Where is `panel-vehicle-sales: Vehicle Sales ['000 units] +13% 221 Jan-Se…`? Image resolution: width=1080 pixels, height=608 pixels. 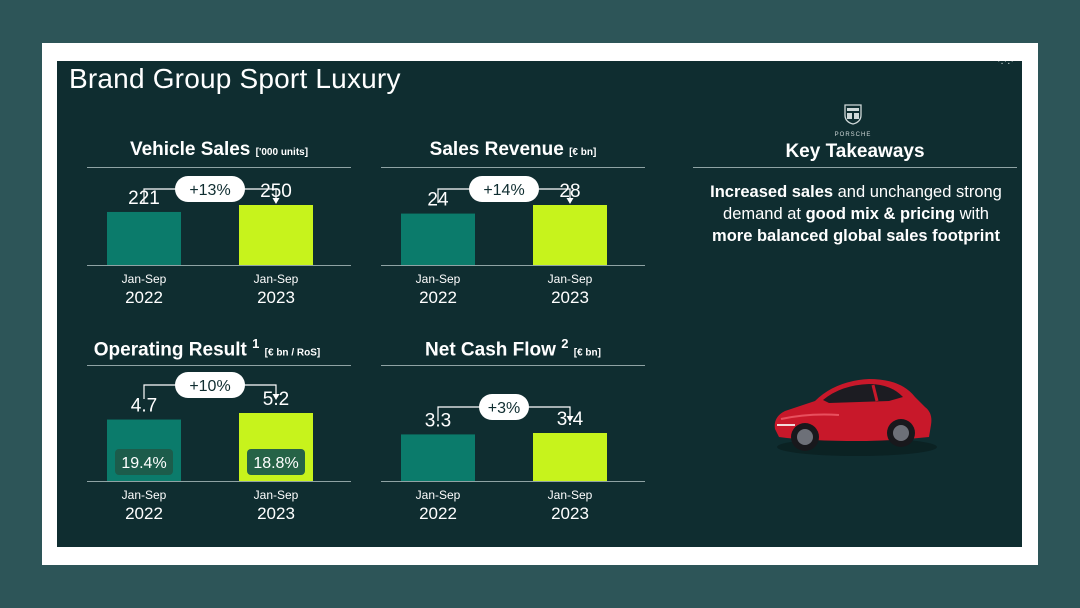
panel-vehicle-sales: Vehicle Sales ['000 units] +13% 221 Jan-Se… is located at coordinates (219, 234).